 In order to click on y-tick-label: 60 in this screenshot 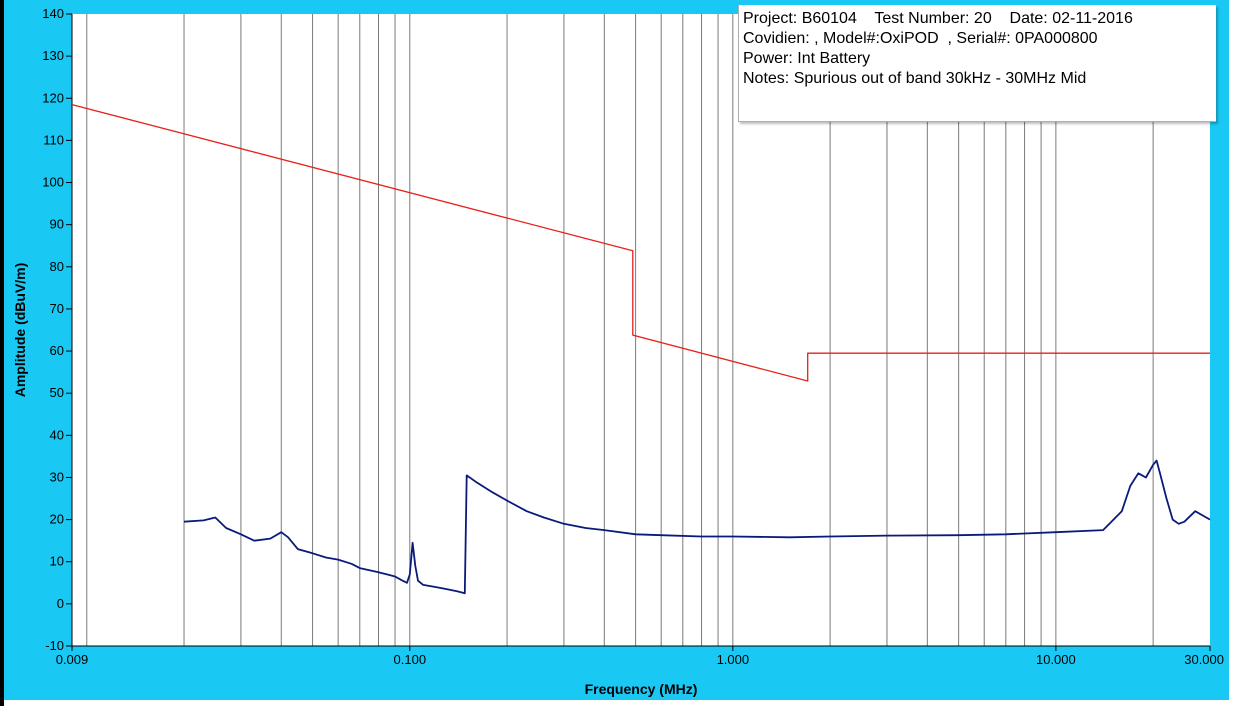, I will do `click(57, 350)`.